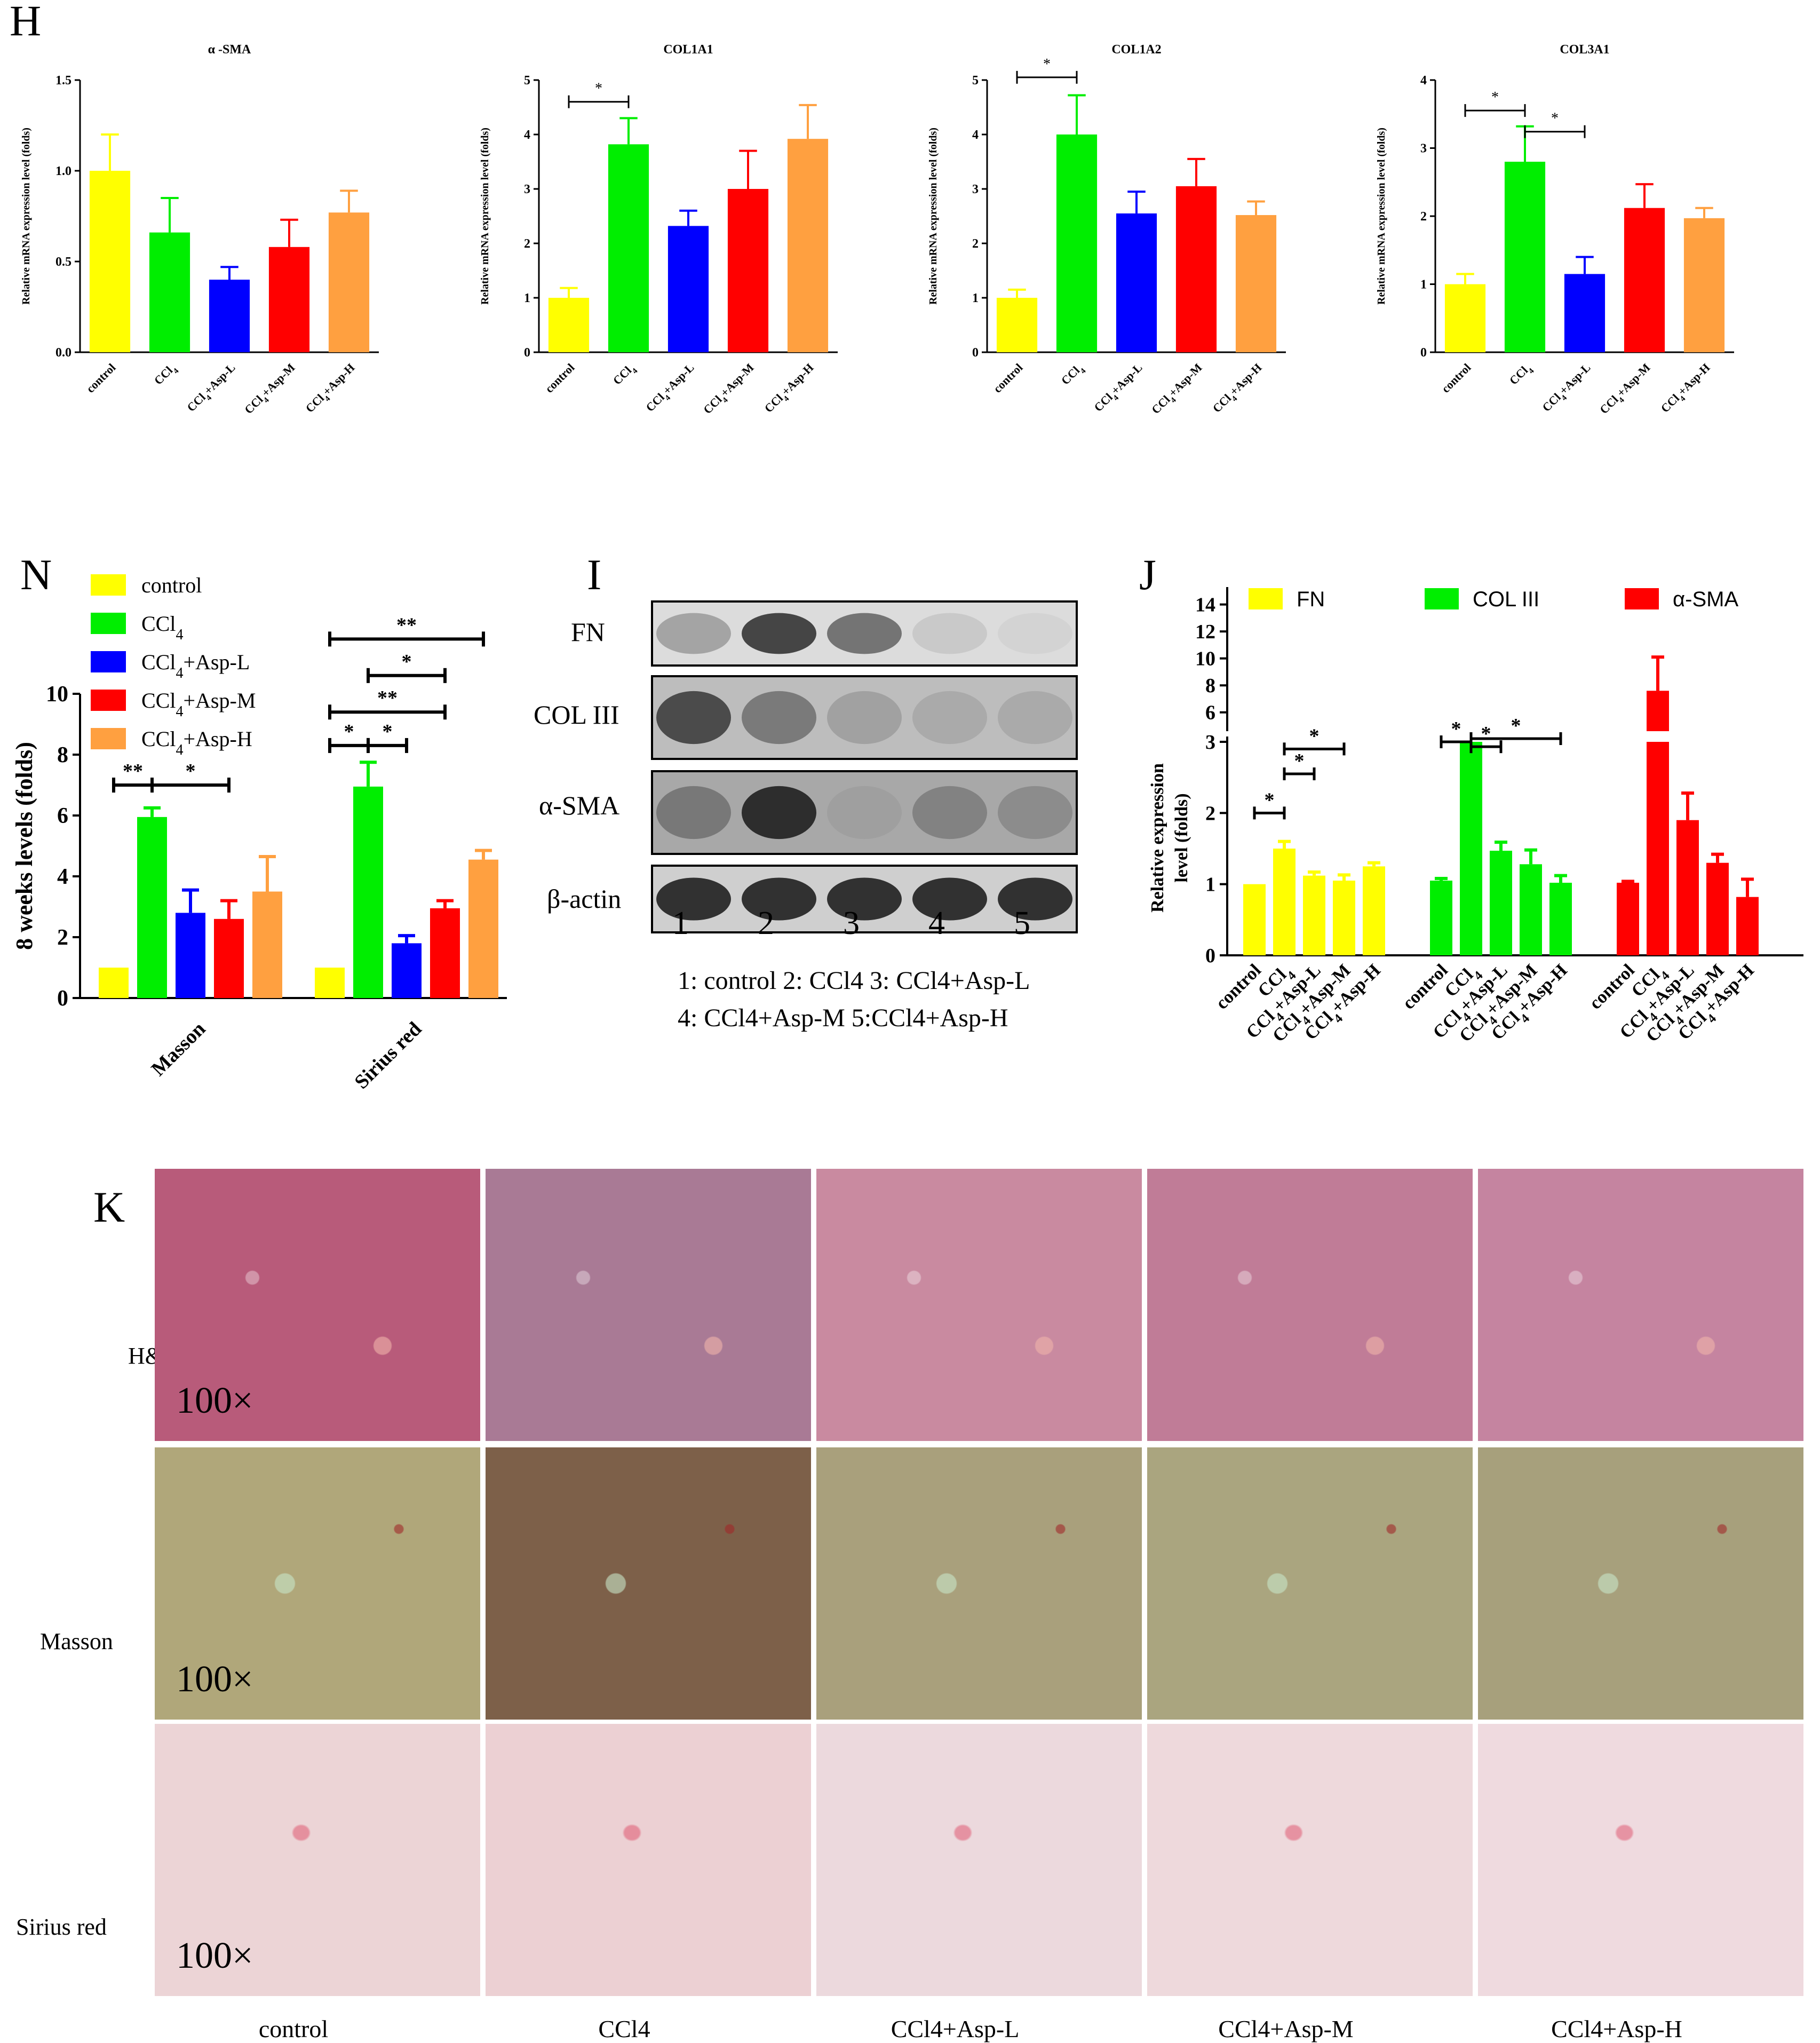  I want to click on magnification-label: 100×, so click(215, 1400).